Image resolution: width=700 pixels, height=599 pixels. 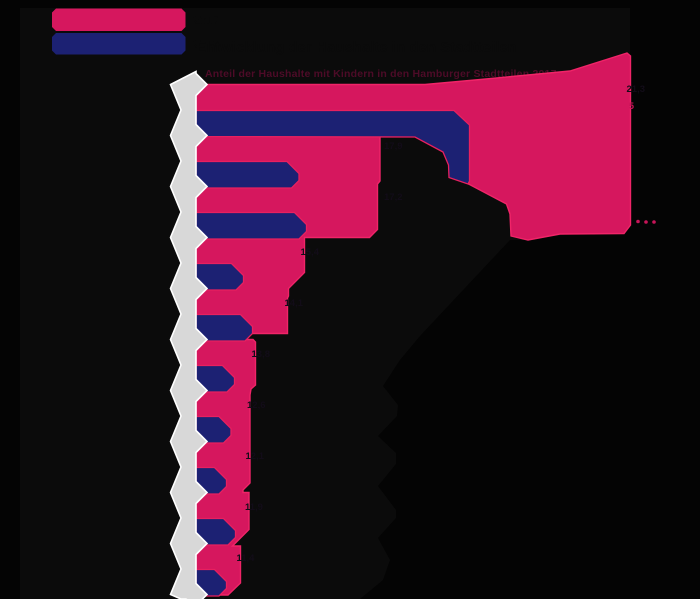 I want to click on svg-text: 15,4, so click(x=310, y=252).